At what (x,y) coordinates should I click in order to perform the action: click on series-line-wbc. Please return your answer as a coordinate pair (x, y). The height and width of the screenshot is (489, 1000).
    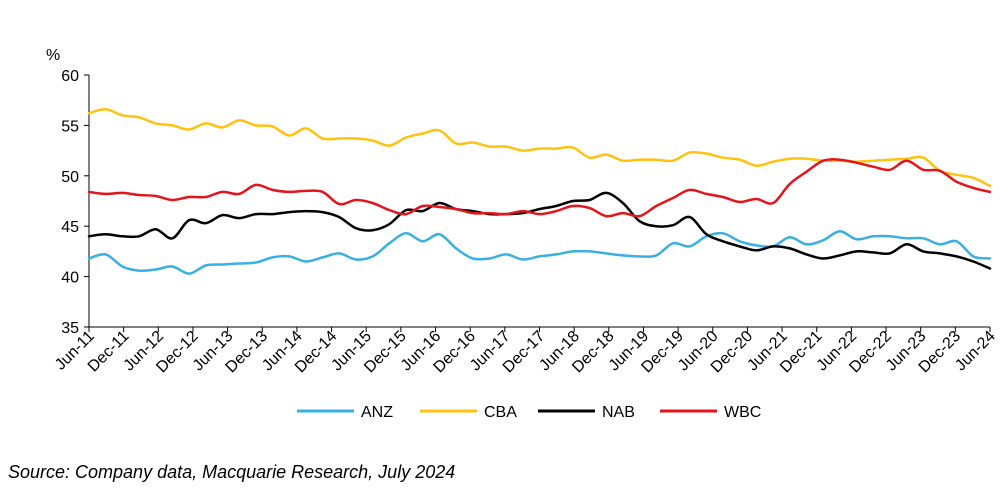
    Looking at the image, I should click on (539, 188).